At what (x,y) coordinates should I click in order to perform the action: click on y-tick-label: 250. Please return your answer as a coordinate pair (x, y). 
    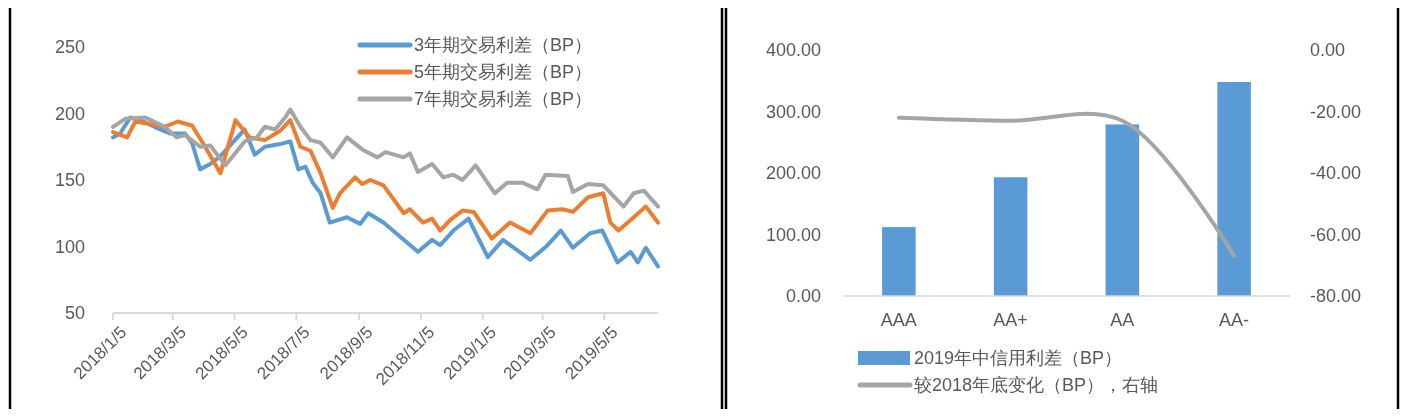
    Looking at the image, I should click on (69, 47).